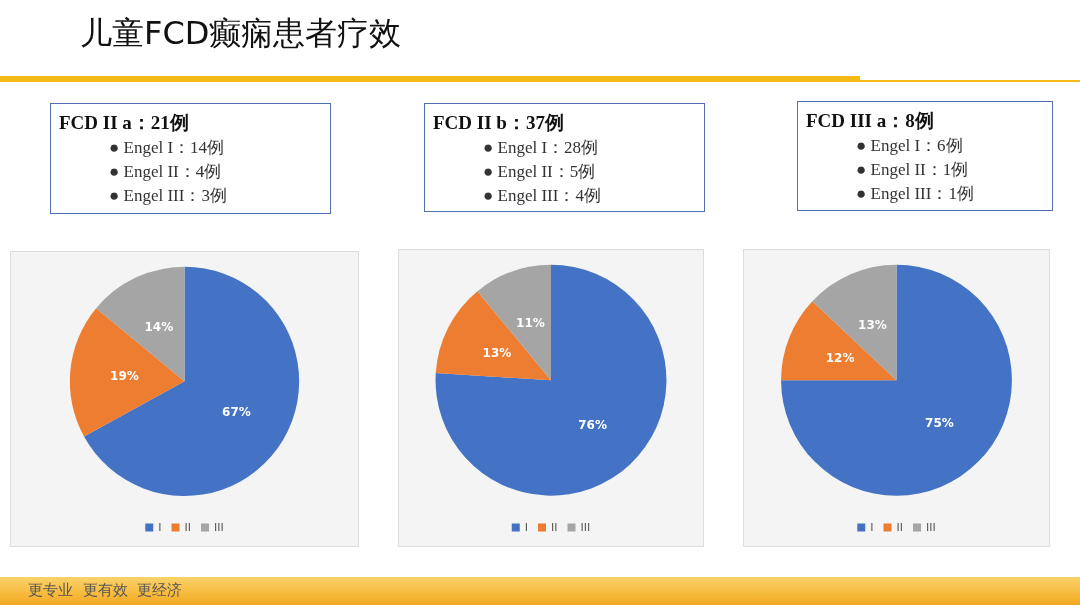  What do you see at coordinates (159, 326) in the screenshot?
I see `data-label: 14%` at bounding box center [159, 326].